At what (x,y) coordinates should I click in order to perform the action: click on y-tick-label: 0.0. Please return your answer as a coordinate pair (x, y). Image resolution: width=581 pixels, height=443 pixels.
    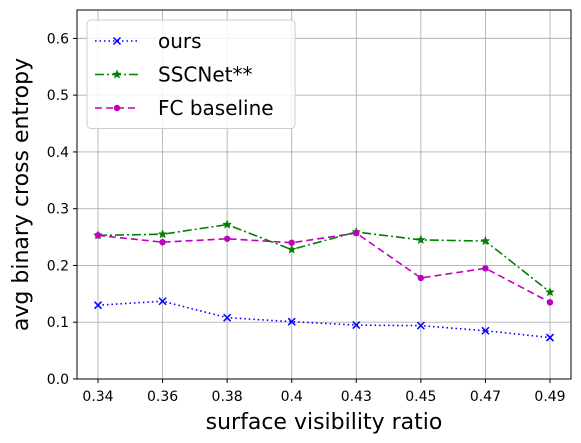
    Looking at the image, I should click on (58, 380).